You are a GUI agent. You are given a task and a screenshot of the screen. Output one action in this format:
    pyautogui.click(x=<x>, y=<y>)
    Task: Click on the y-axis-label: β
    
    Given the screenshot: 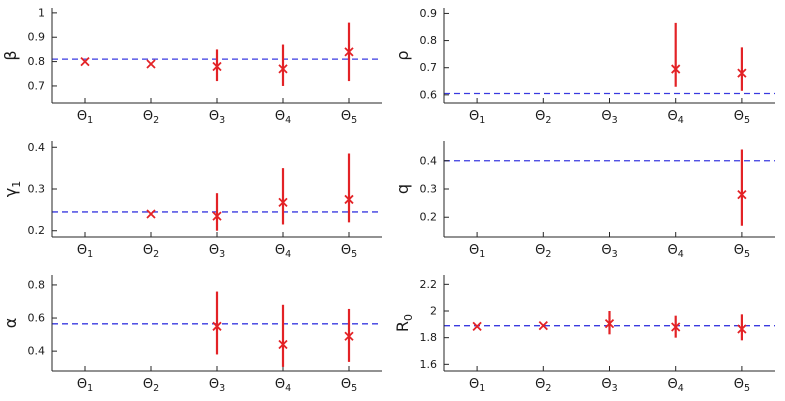 What is the action you would take?
    pyautogui.click(x=10, y=55)
    